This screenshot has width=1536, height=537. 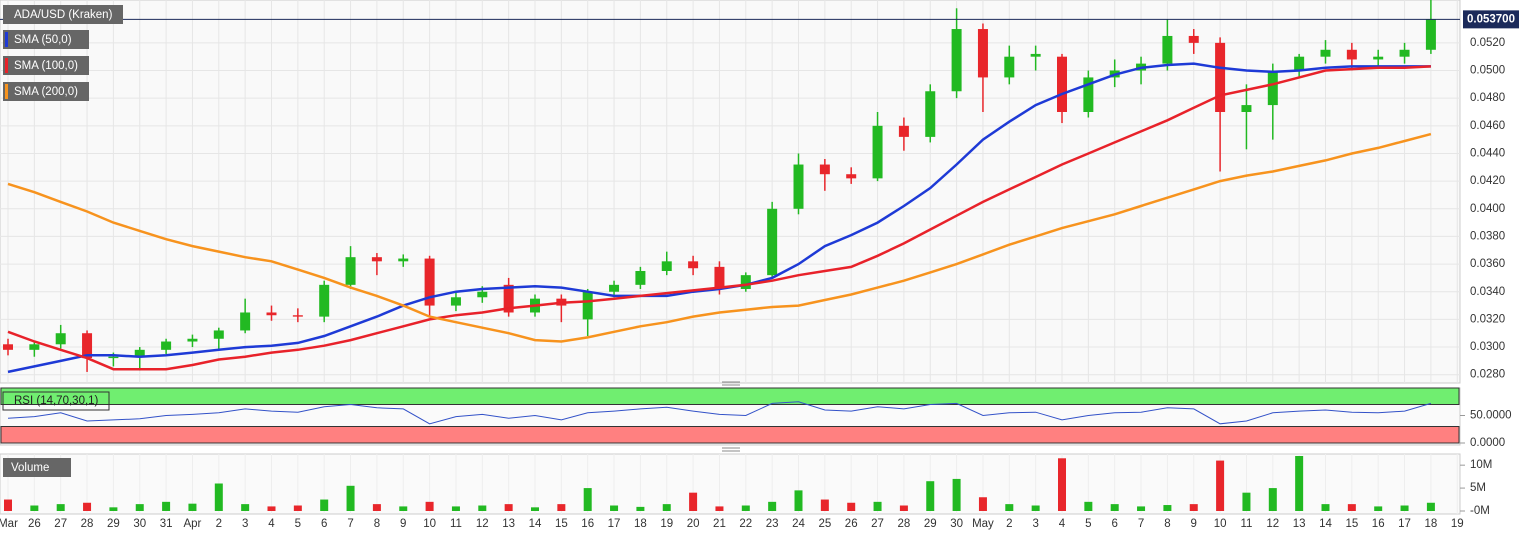 I want to click on y-tick-label: 0.0520, so click(x=1487, y=43).